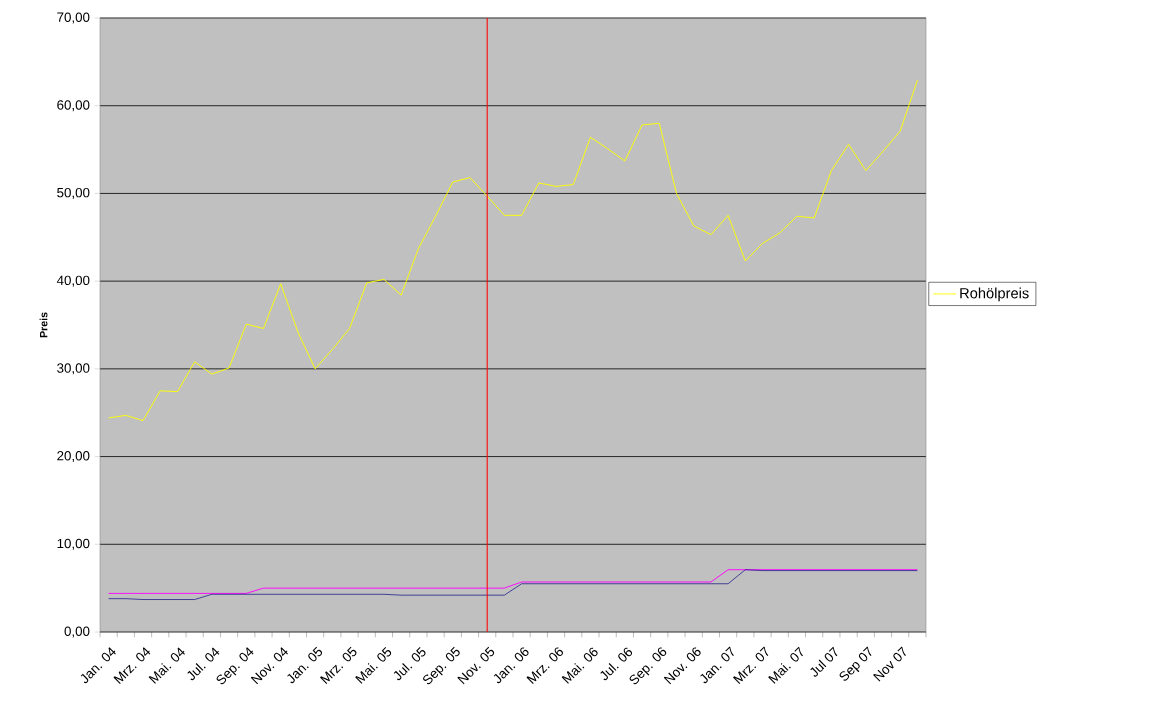 Image resolution: width=1173 pixels, height=710 pixels. What do you see at coordinates (73, 281) in the screenshot?
I see `y-tick-label: 40,00` at bounding box center [73, 281].